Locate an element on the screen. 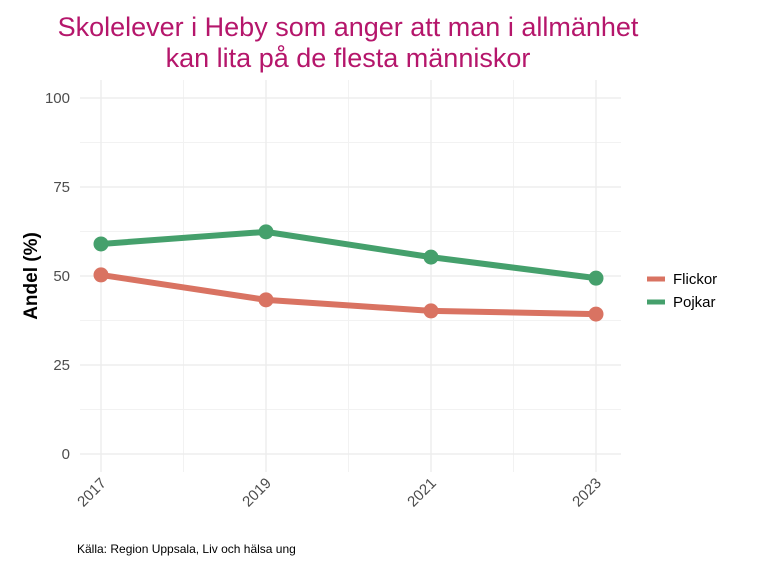  y-tick-label: 25 is located at coordinates (61, 365).